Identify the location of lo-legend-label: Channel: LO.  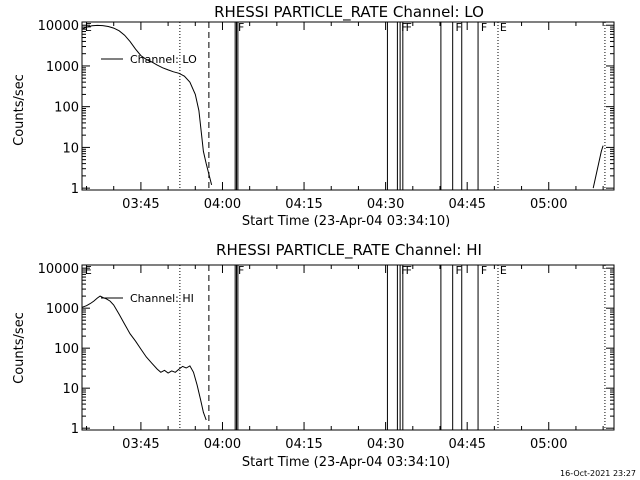
(163, 59).